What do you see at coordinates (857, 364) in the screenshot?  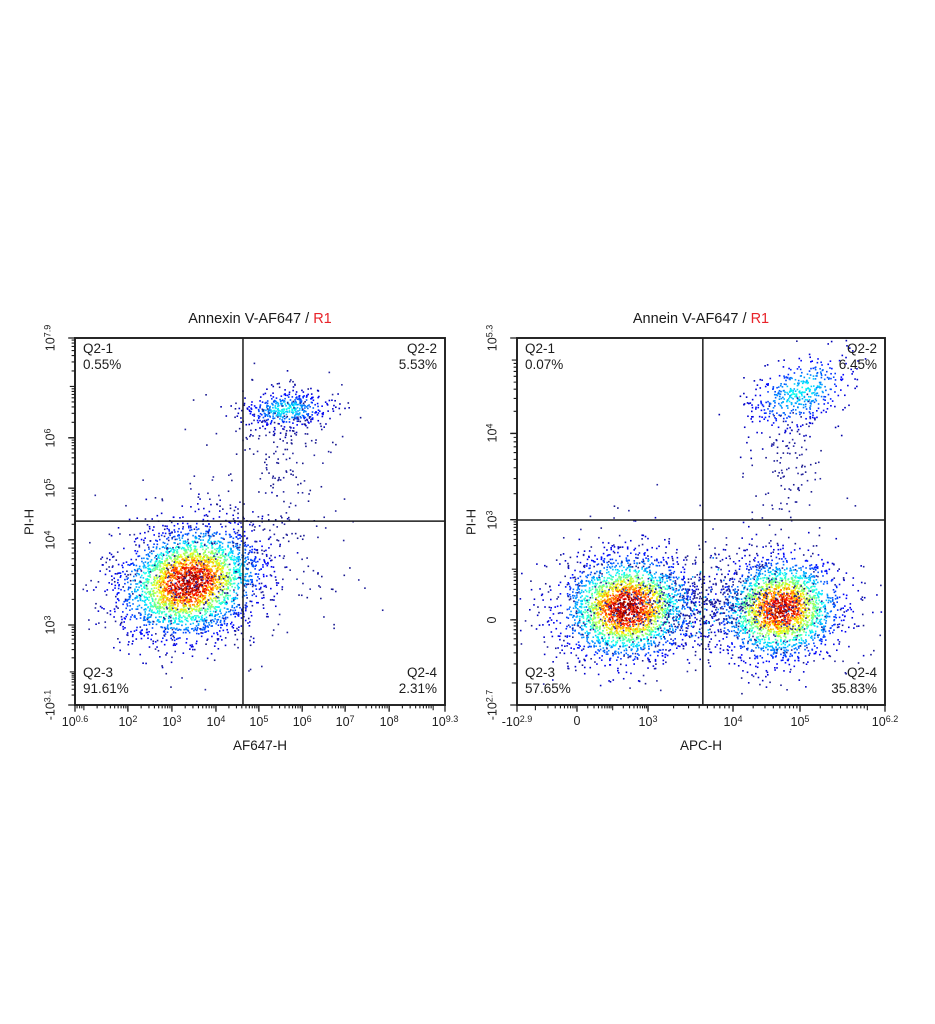 I see `quadrant-percentage: 6.45%` at bounding box center [857, 364].